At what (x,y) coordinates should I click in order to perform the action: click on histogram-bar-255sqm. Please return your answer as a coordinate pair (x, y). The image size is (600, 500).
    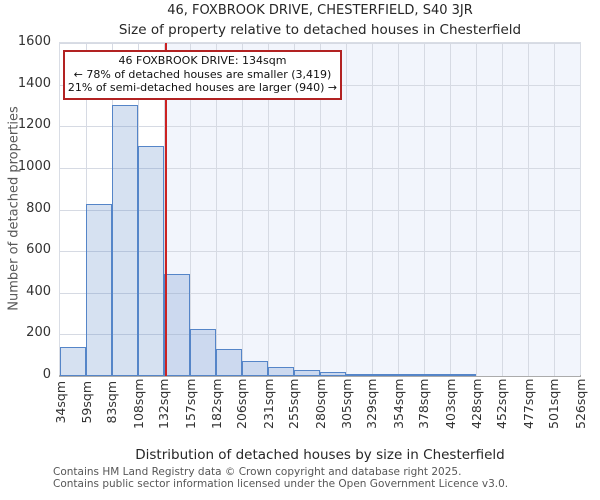
    Looking at the image, I should click on (306, 372).